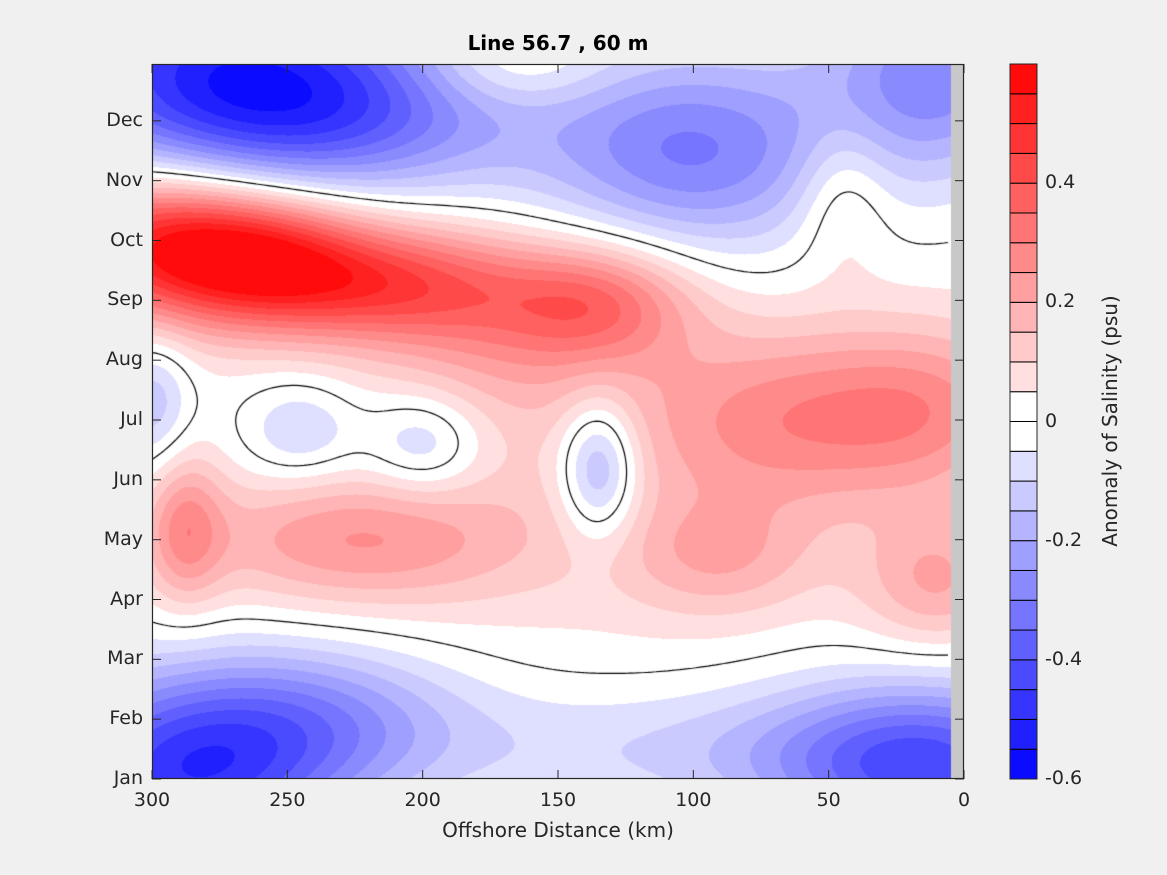 The width and height of the screenshot is (1167, 875). I want to click on x-axis-label: Offshore Distance (km), so click(558, 830).